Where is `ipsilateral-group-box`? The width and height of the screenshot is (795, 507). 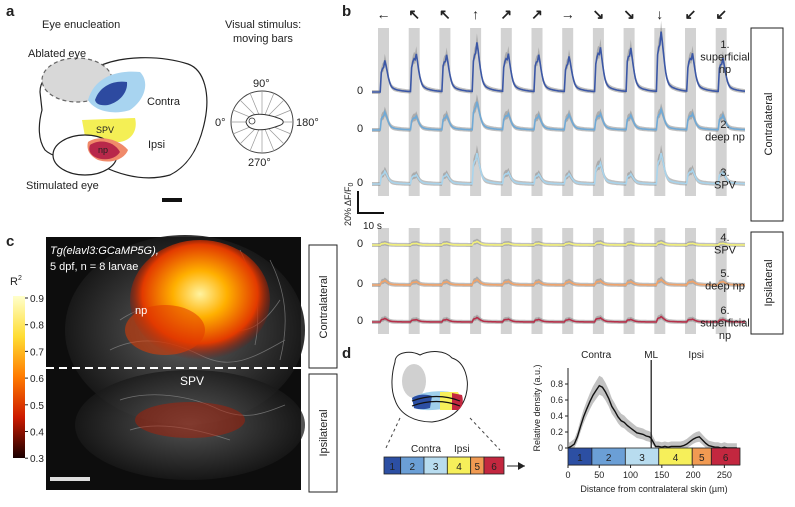 ipsilateral-group-box is located at coordinates (767, 283).